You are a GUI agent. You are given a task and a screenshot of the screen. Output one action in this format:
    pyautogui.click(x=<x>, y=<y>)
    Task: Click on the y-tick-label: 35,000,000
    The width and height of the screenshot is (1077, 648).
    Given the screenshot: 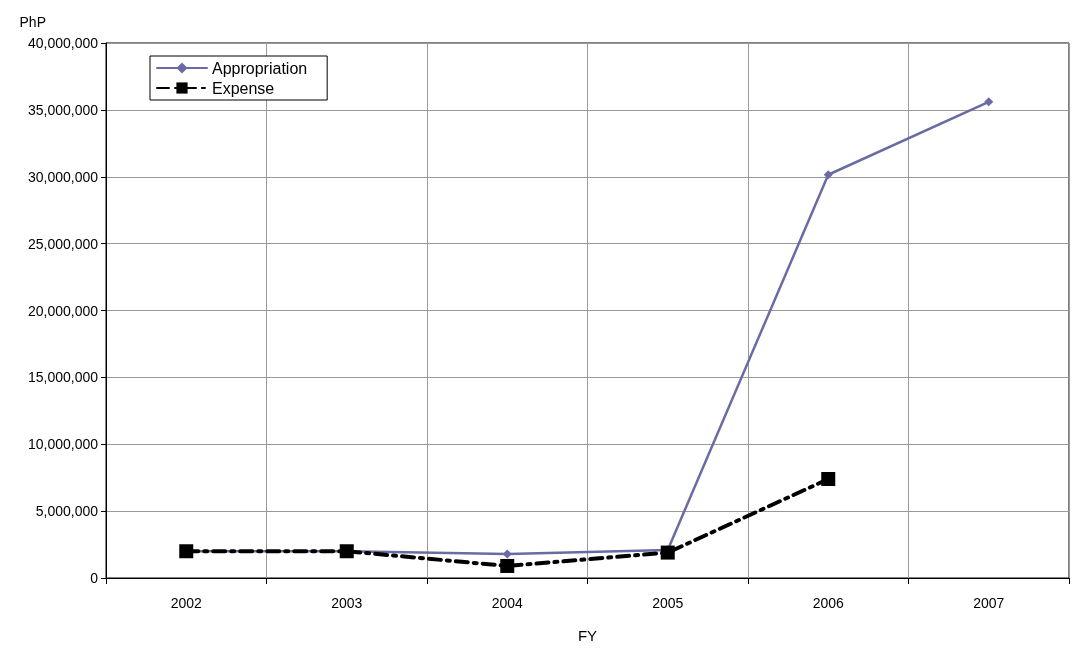 What is the action you would take?
    pyautogui.click(x=63, y=109)
    